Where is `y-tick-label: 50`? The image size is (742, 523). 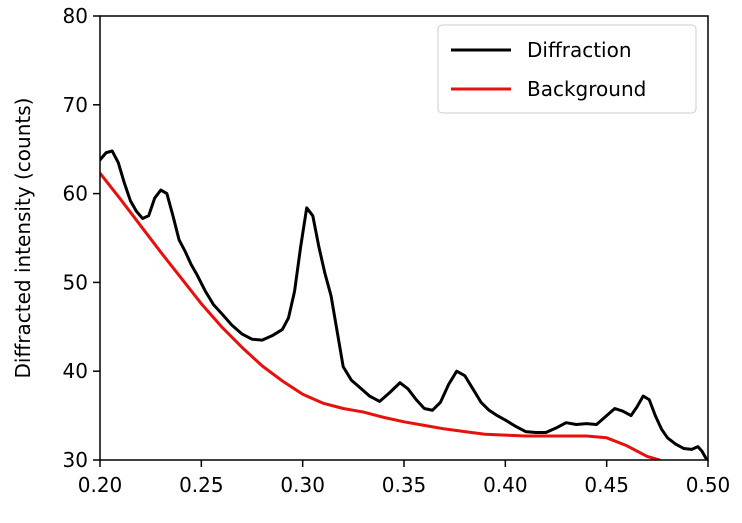 y-tick-label: 50 is located at coordinates (75, 282).